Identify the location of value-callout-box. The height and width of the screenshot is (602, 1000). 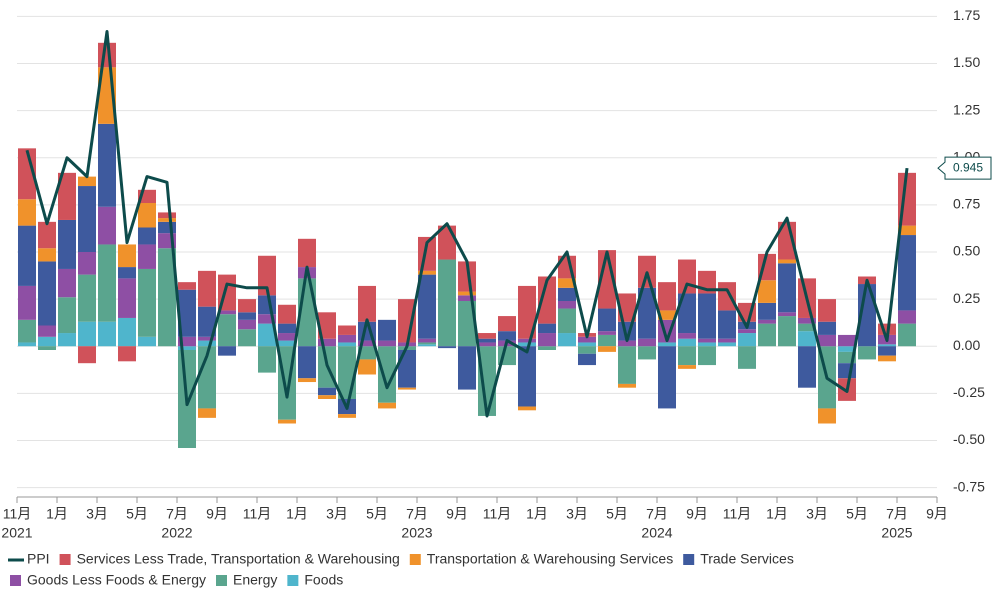
(964, 168).